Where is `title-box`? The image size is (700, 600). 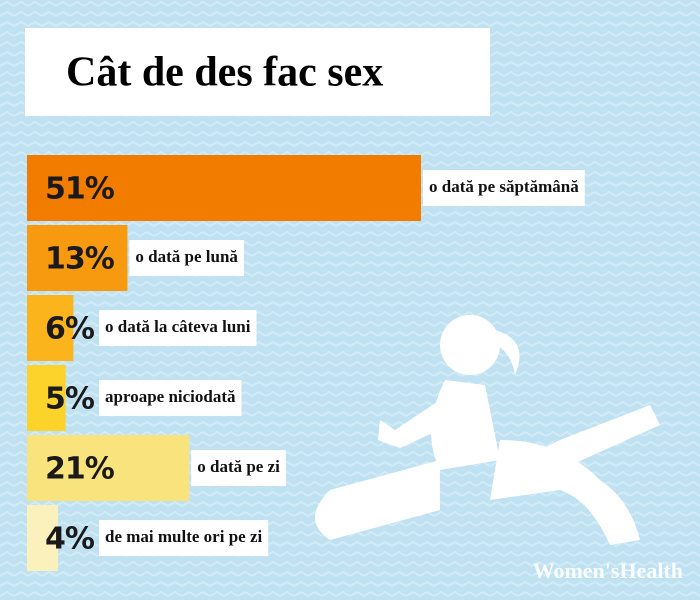 title-box is located at coordinates (257, 72).